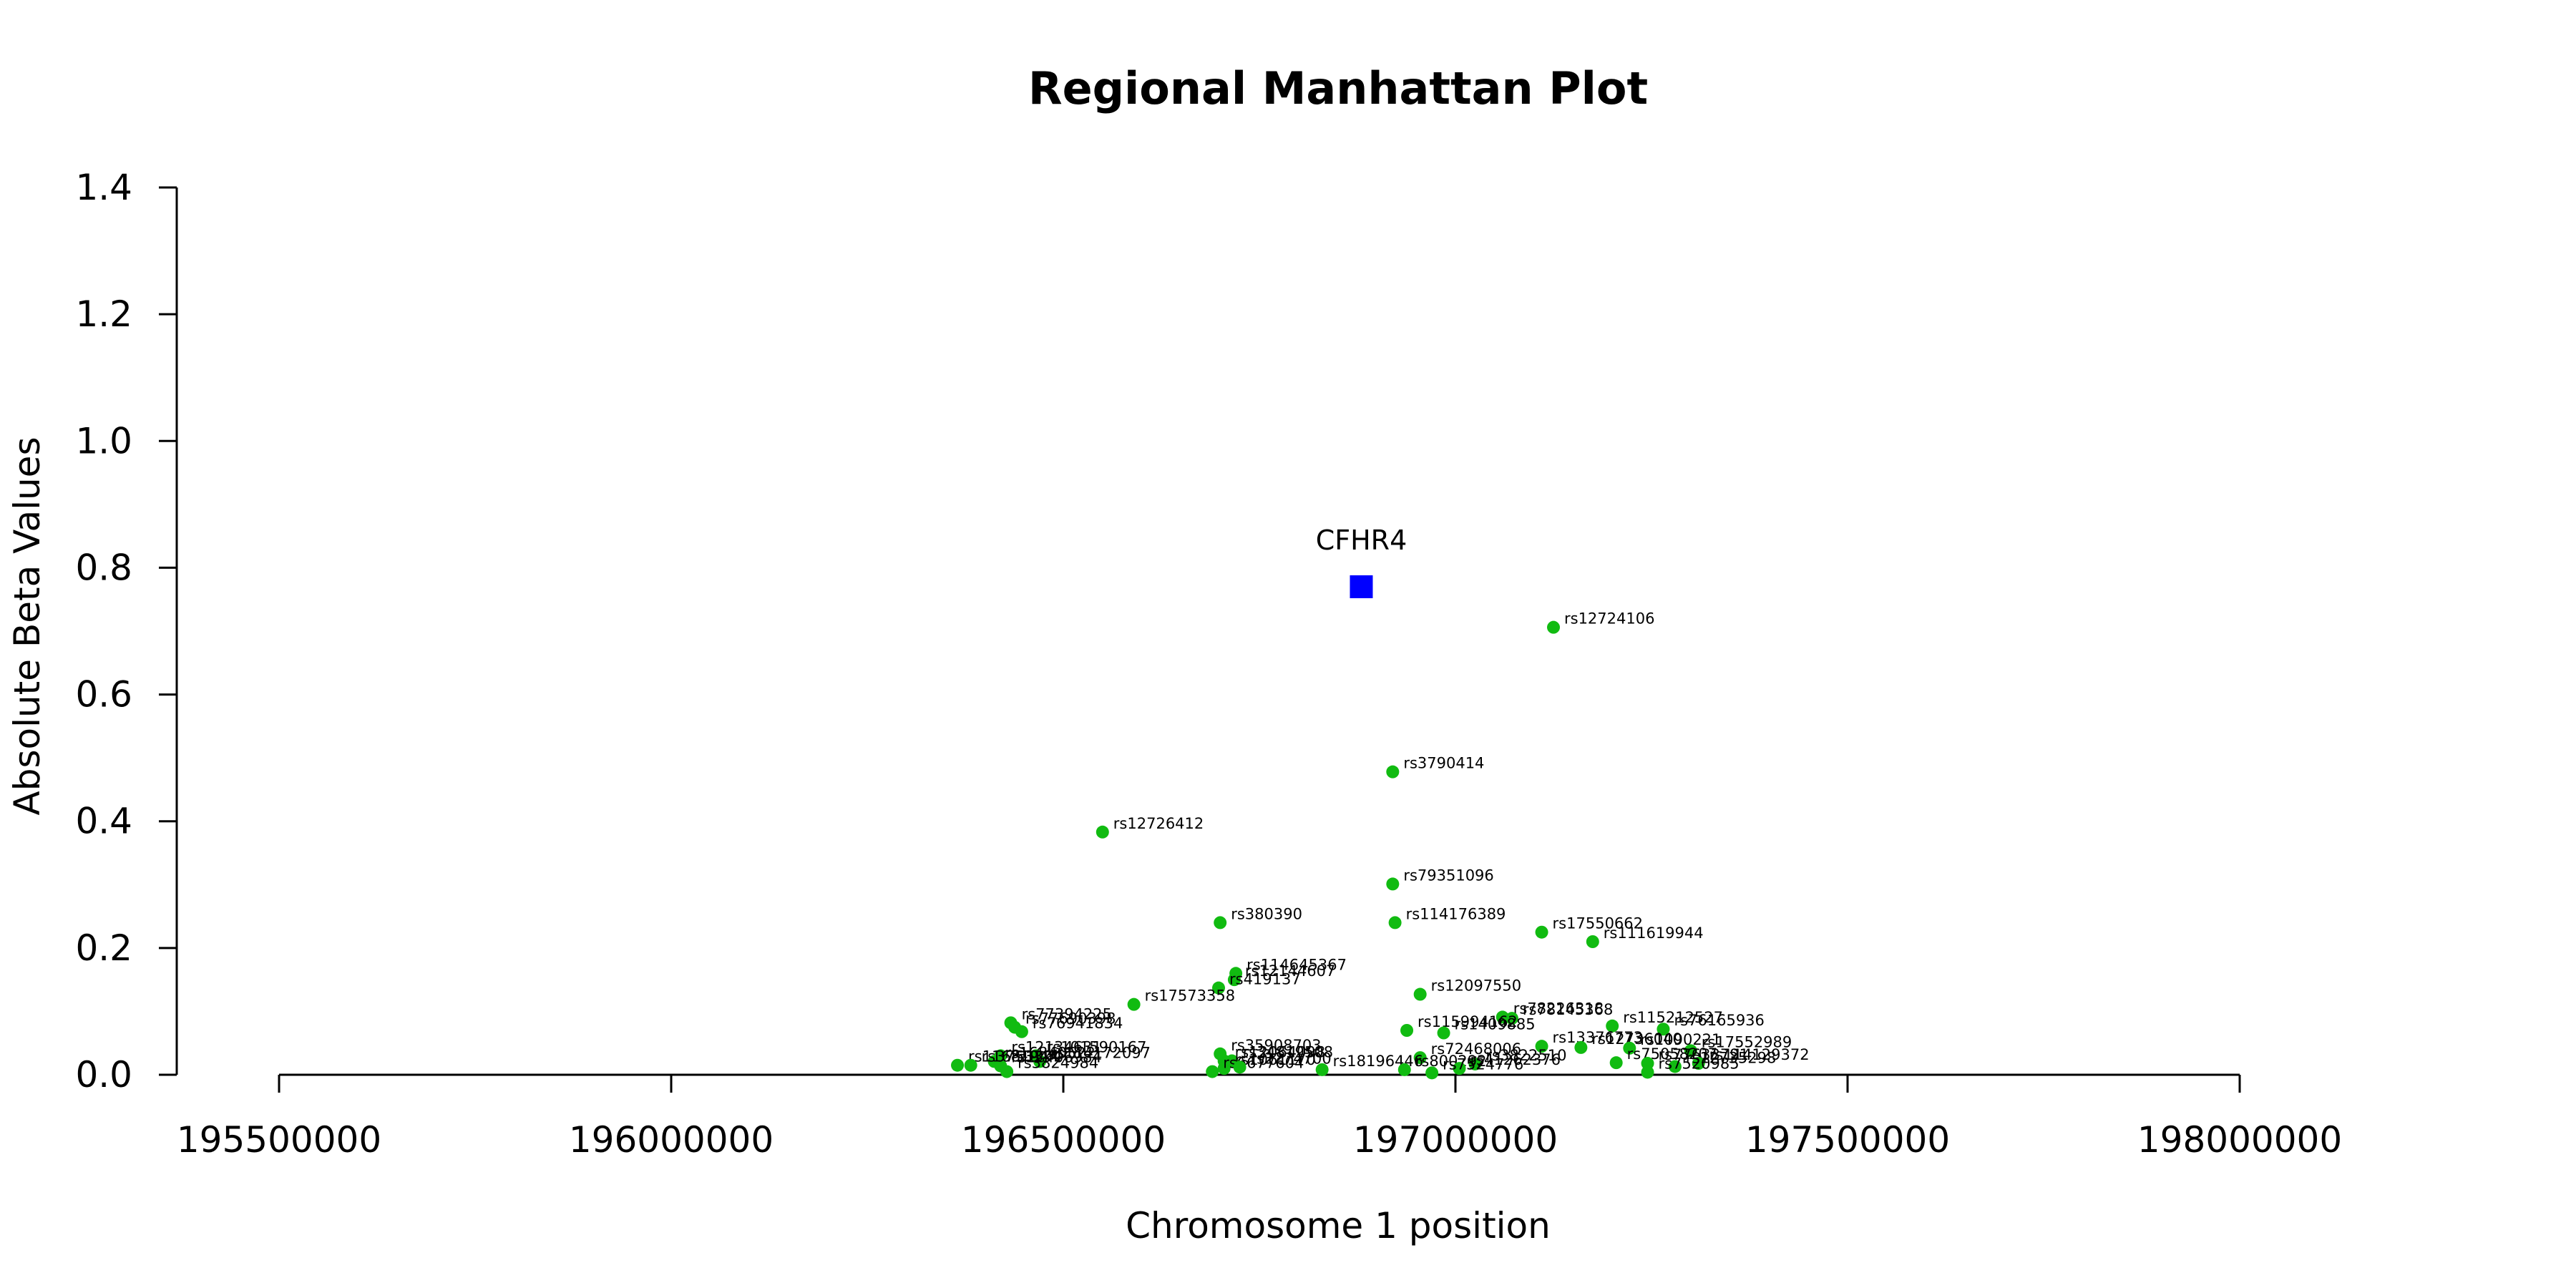 Image resolution: width=2576 pixels, height=1288 pixels. I want to click on snp-label: rs1061170, so click(1275, 1059).